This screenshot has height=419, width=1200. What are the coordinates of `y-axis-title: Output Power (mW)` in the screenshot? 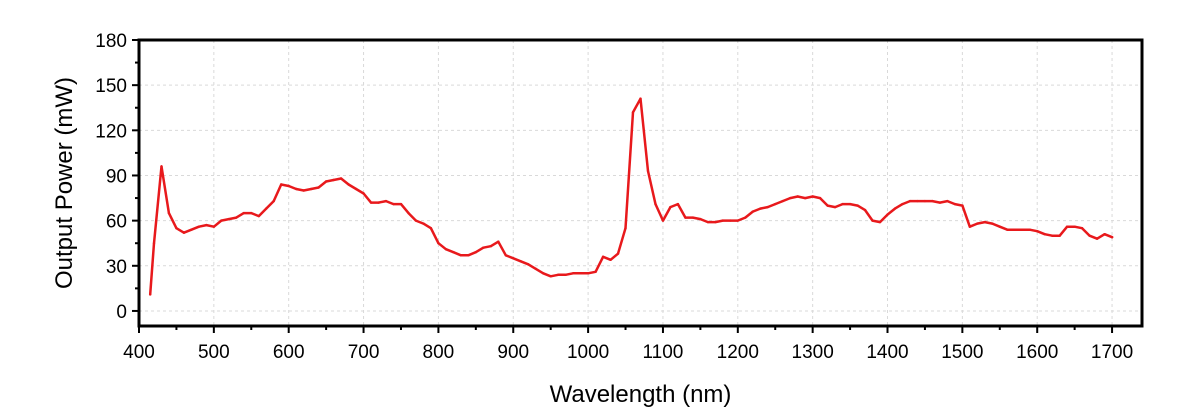 It's located at (64, 183).